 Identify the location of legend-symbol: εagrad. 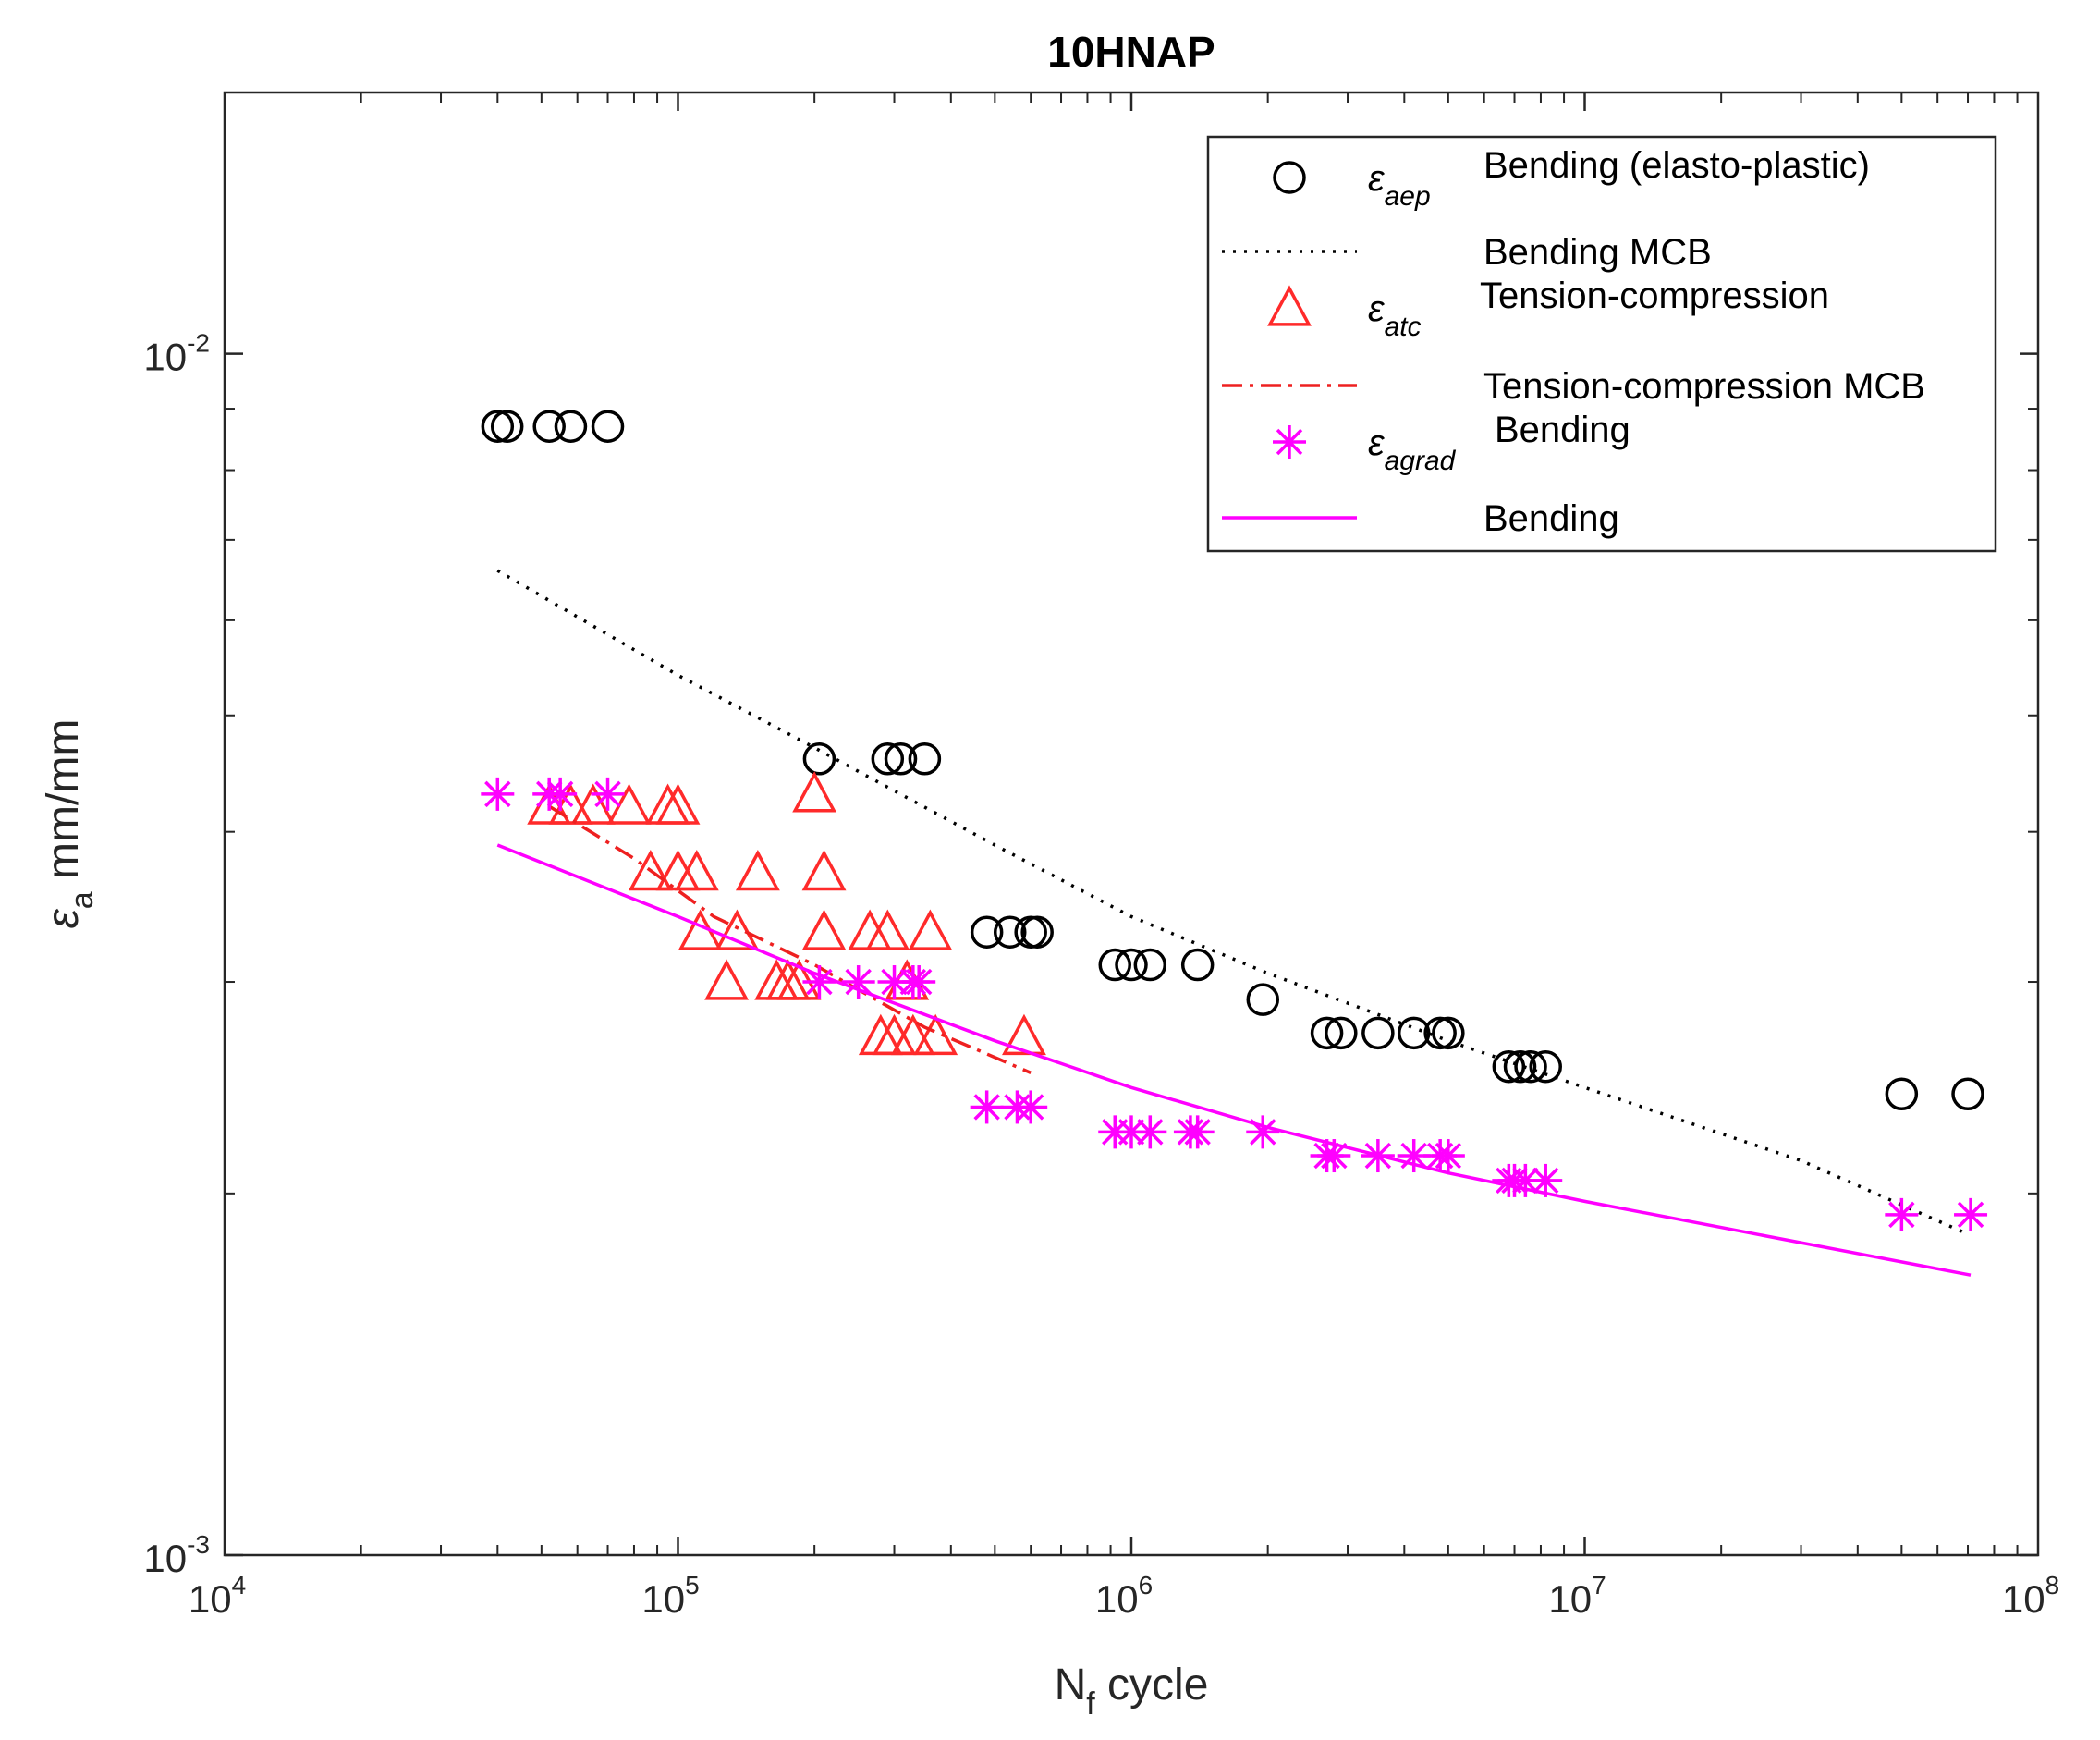
(1412, 449).